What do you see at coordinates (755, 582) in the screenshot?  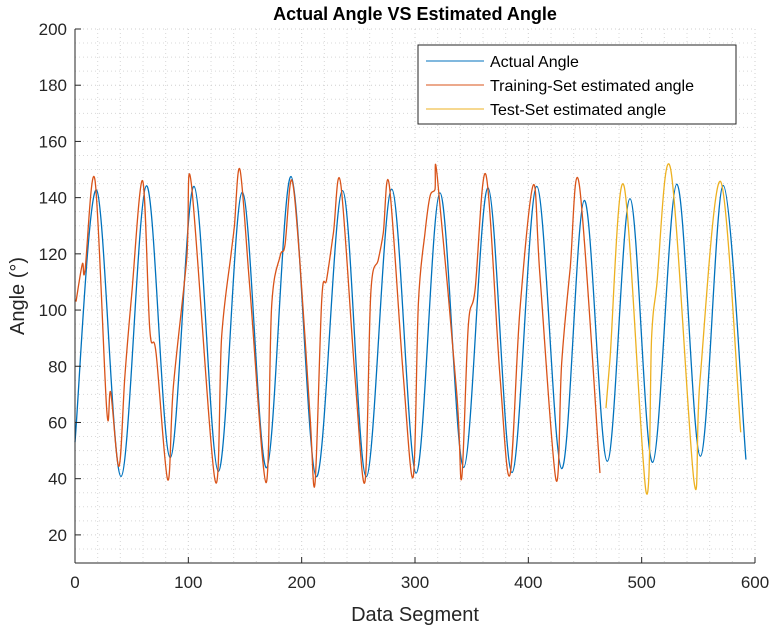 I see `x-tick-label: 600` at bounding box center [755, 582].